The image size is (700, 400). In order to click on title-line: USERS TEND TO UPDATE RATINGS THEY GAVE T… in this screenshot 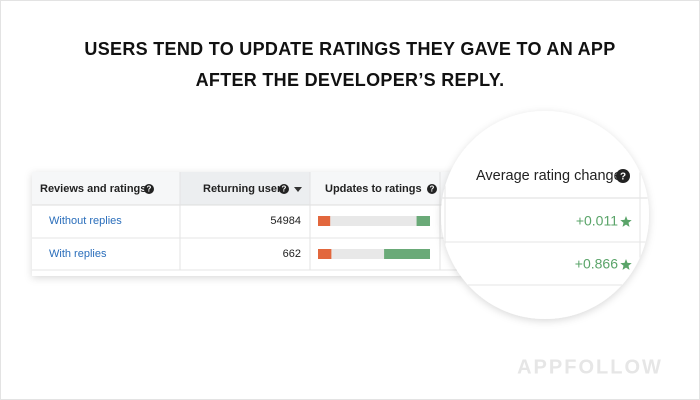, I will do `click(349, 49)`.